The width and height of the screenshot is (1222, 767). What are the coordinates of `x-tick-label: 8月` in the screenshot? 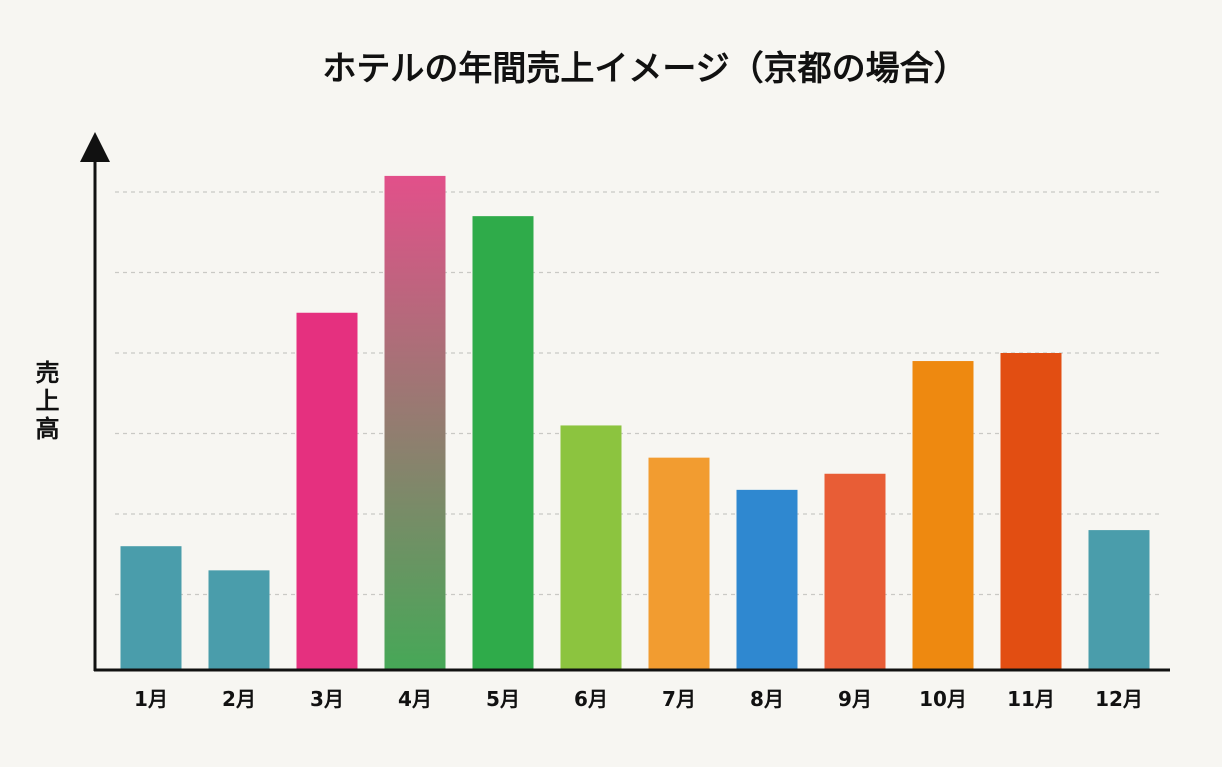 It's located at (767, 699).